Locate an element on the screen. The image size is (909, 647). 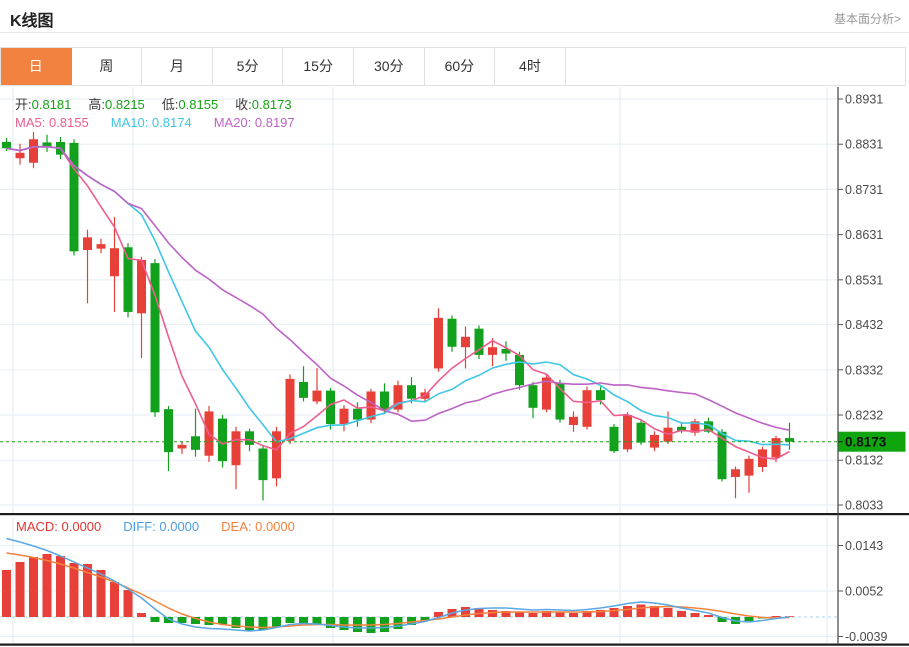
tab-60分: 60分 is located at coordinates (460, 66).